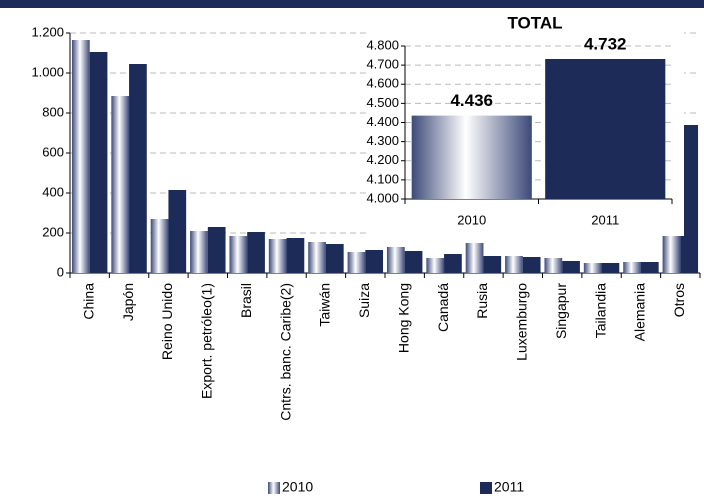 This screenshot has width=704, height=496. I want to click on y-tick-label: 4.500, so click(382, 102).